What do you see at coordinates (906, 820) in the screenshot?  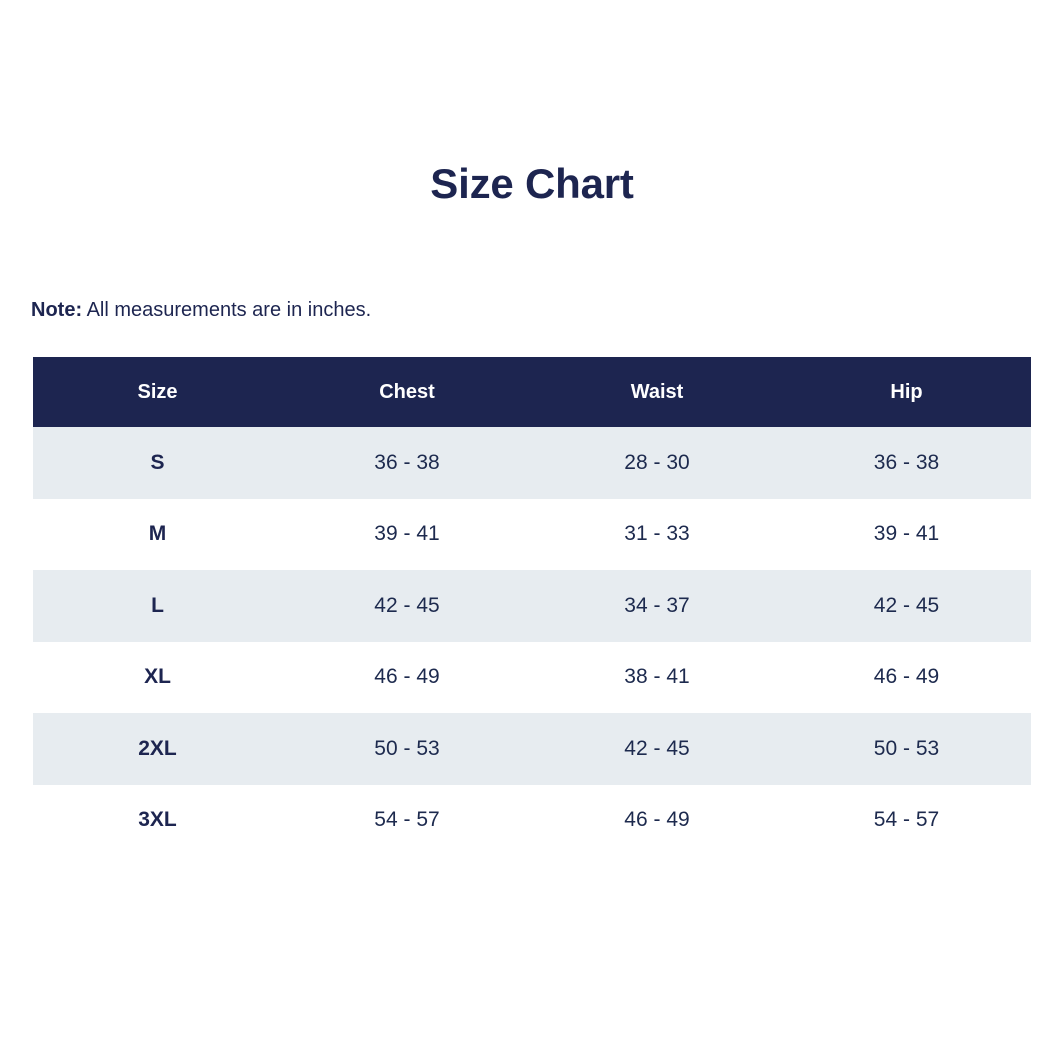 I see `cell-hip: 54 - 57` at bounding box center [906, 820].